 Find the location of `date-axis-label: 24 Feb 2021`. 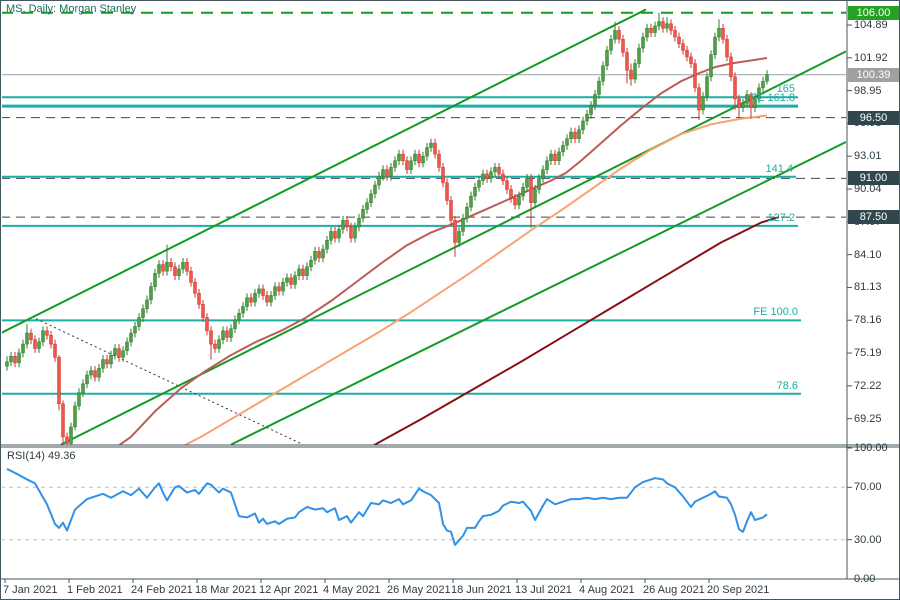

date-axis-label: 24 Feb 2021 is located at coordinates (162, 590).